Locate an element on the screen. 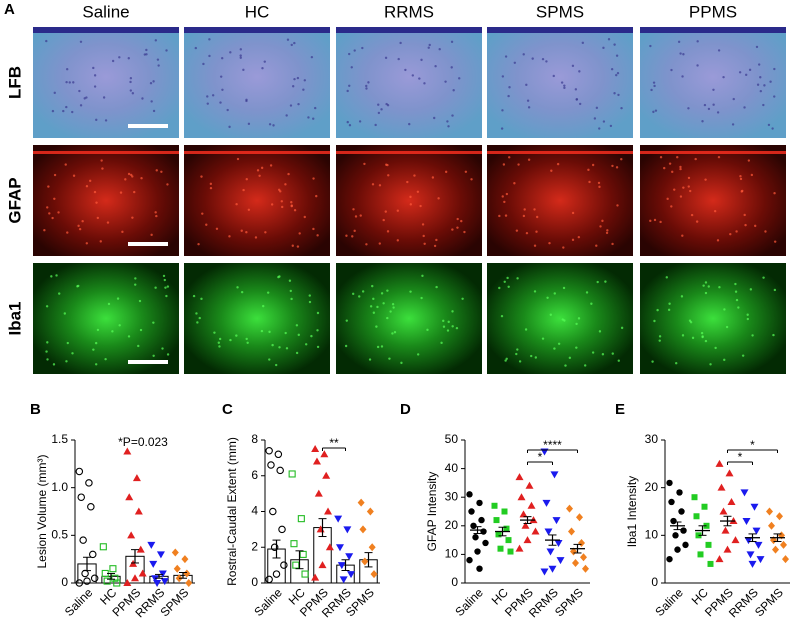 Image resolution: width=800 pixels, height=624 pixels. significance-label: * is located at coordinates (540, 457).